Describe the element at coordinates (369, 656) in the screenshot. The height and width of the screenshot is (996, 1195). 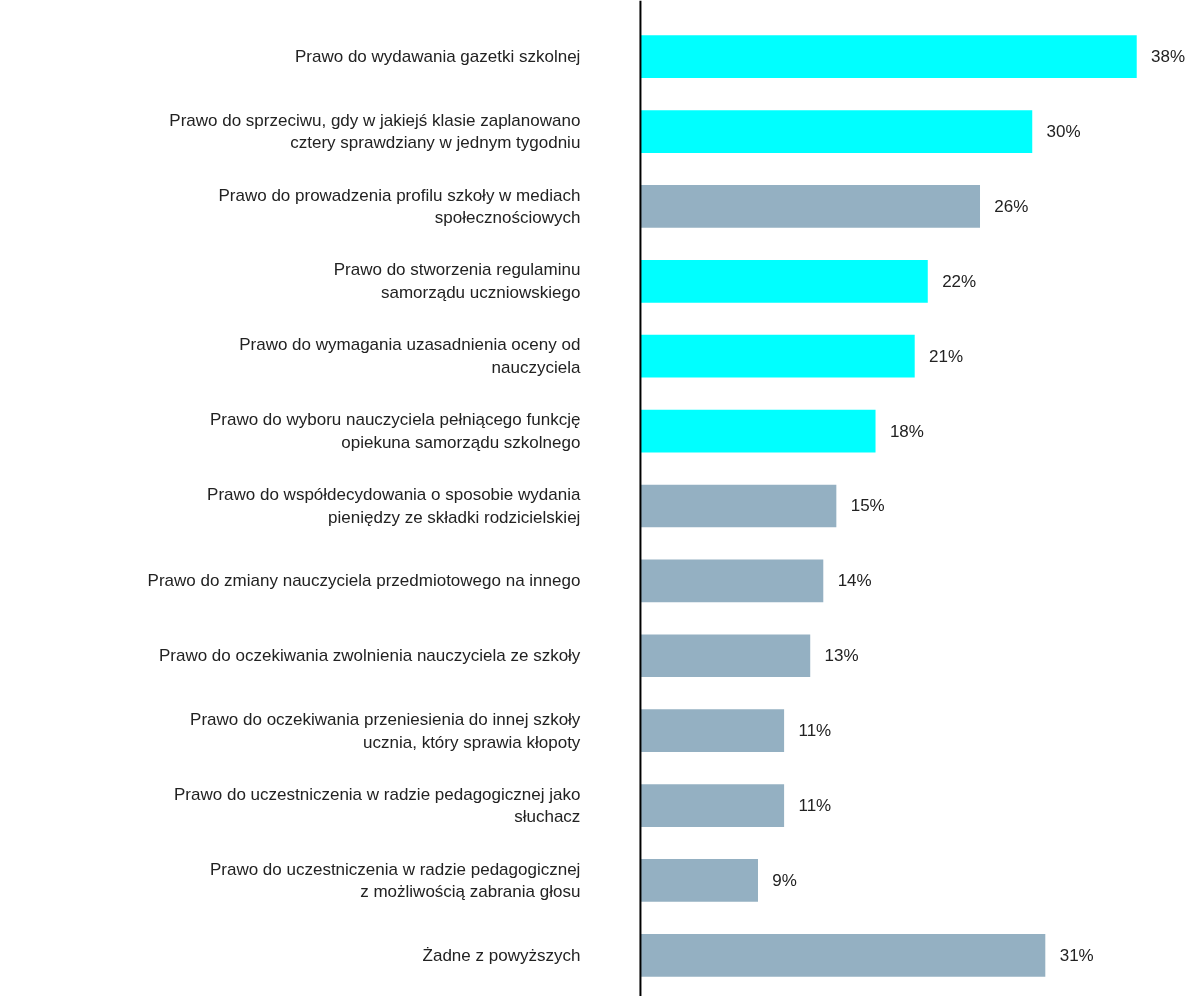
I see `y-tick-label: Prawo do oczekiwania zwolnienia nauczyciela ze szkoły` at that location.